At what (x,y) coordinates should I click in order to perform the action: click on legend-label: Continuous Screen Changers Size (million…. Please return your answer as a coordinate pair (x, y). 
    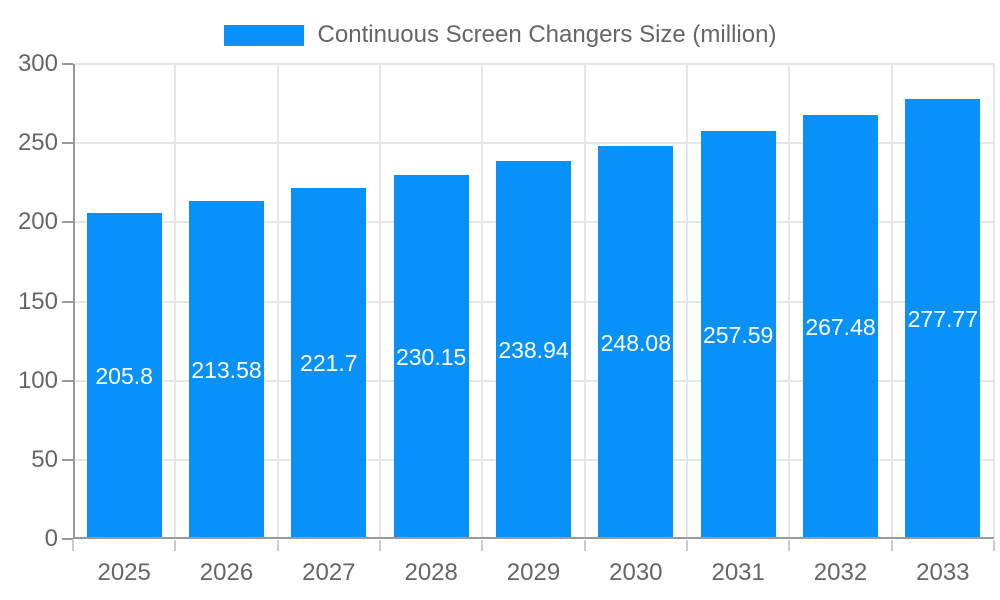
    Looking at the image, I should click on (547, 34).